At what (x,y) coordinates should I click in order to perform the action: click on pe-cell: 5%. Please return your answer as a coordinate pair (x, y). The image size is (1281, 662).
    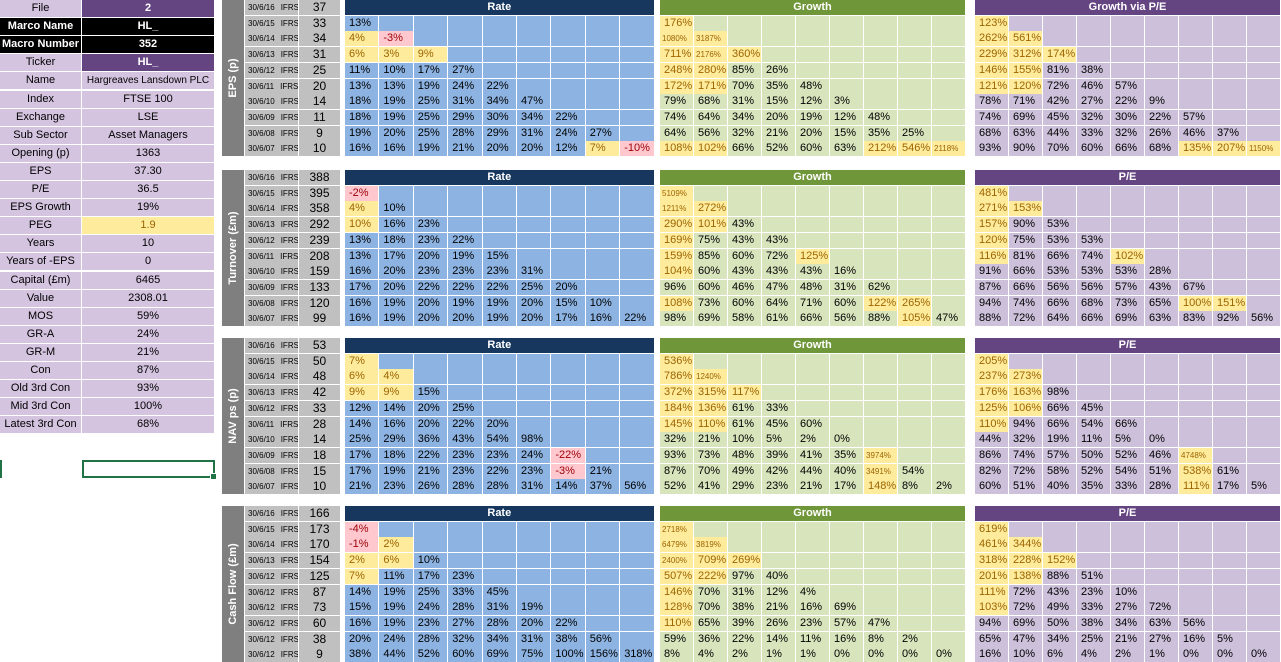
    Looking at the image, I should click on (1127, 440).